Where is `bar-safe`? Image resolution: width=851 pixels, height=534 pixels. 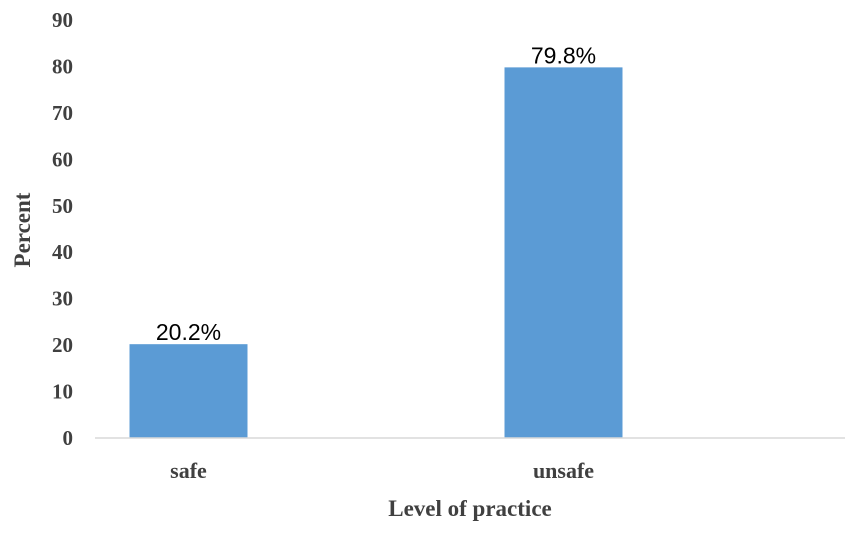
bar-safe is located at coordinates (188, 391).